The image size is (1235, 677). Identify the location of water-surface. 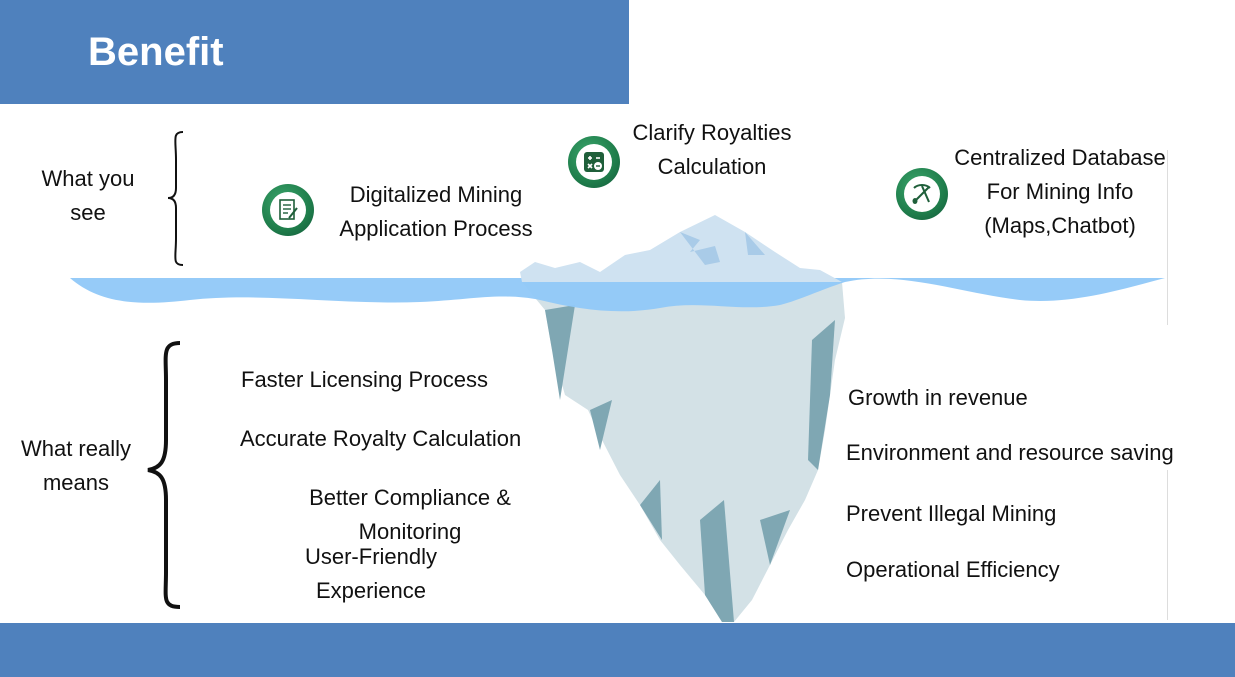
(617, 295).